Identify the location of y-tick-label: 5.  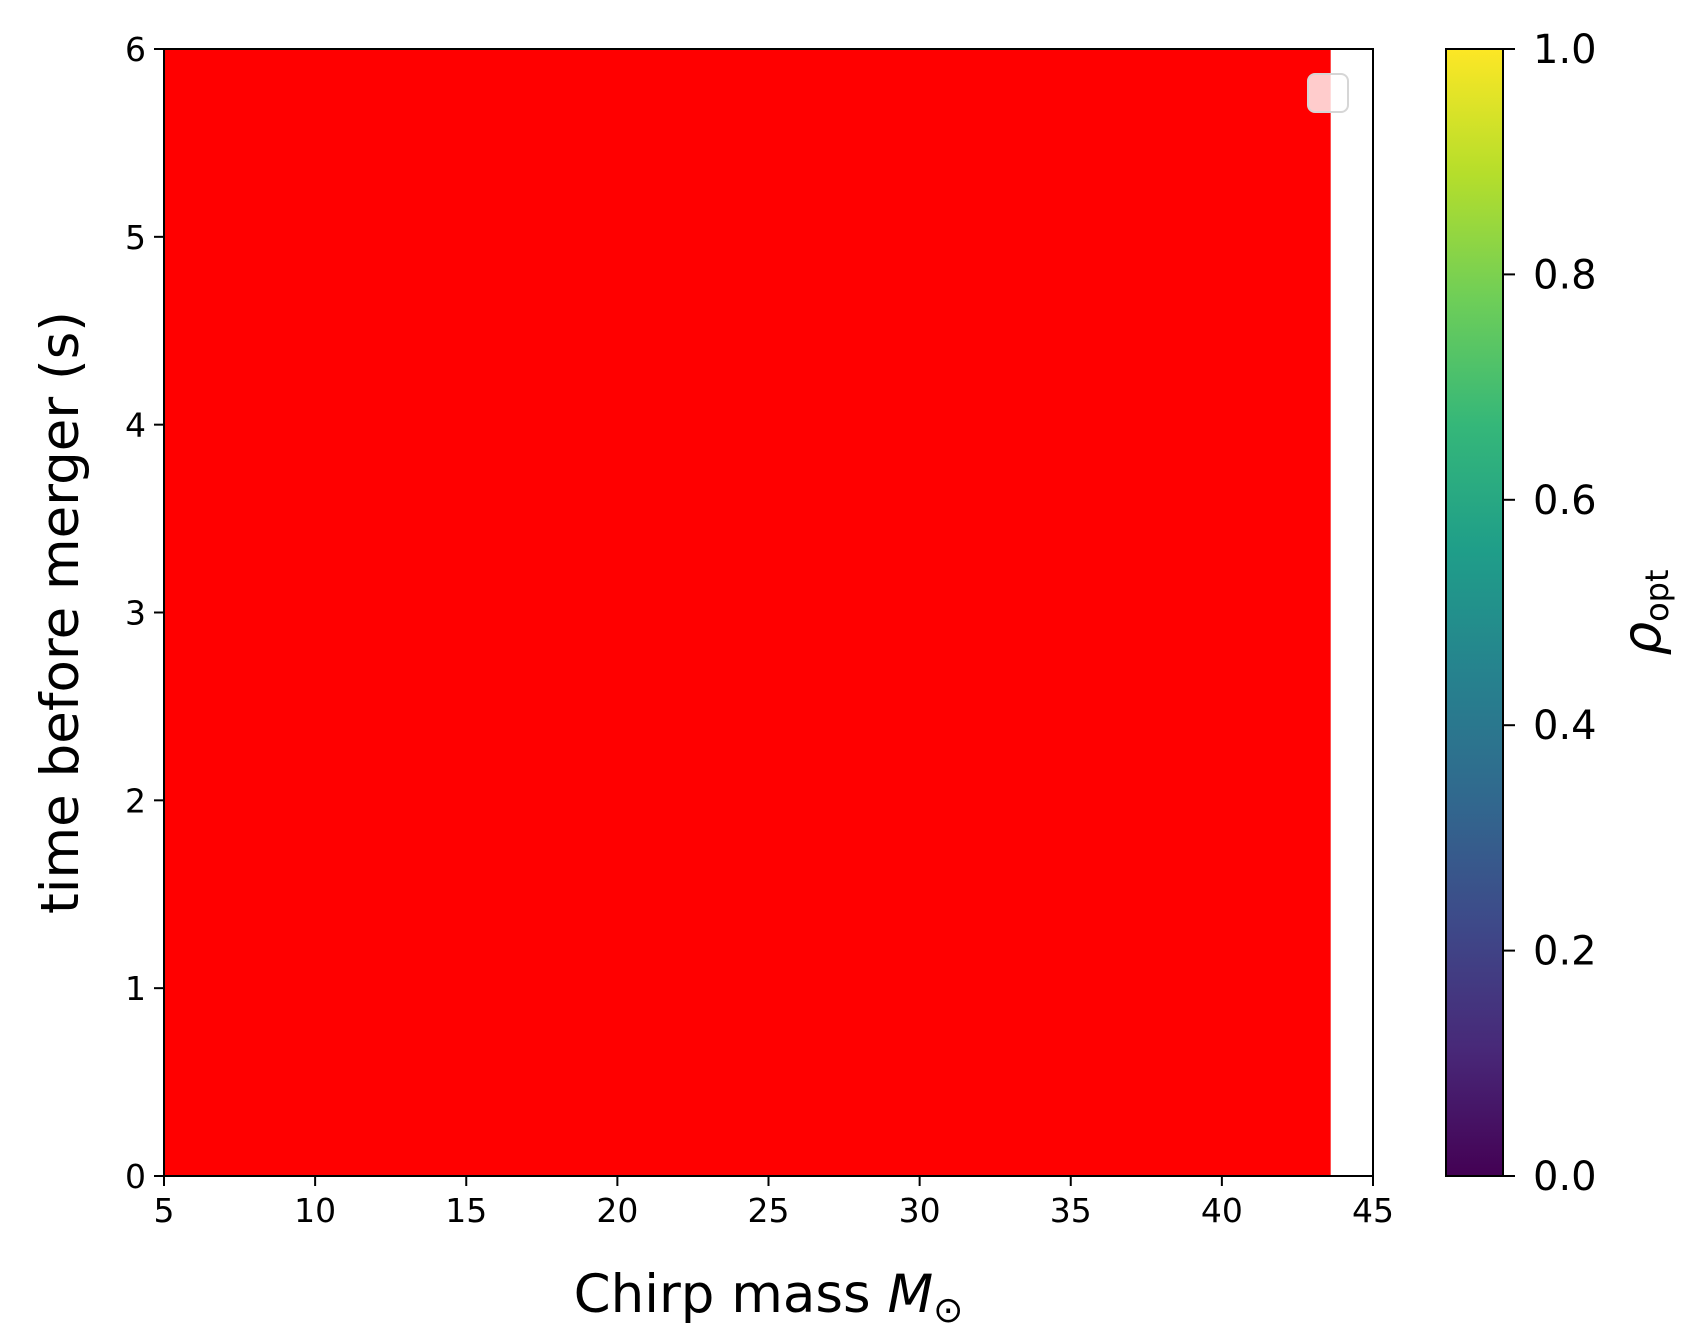
(135, 237).